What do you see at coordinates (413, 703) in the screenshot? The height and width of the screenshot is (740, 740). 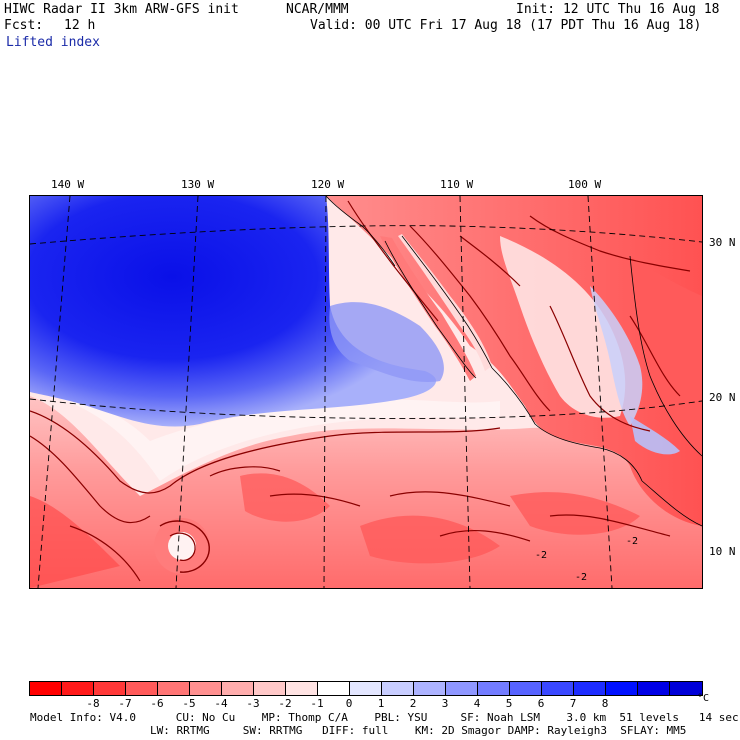 I see `colorbar-tick-label: 2` at bounding box center [413, 703].